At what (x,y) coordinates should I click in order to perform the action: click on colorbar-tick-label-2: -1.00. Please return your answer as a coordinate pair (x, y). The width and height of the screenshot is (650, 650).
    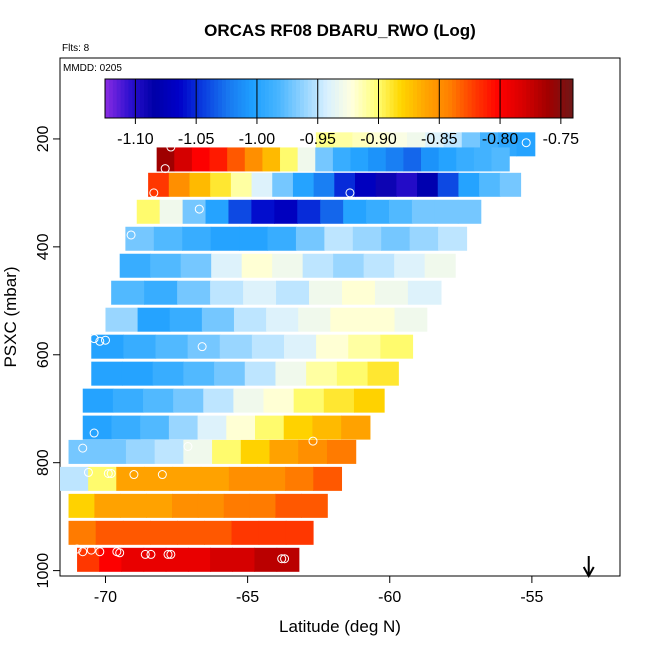
    Looking at the image, I should click on (257, 139).